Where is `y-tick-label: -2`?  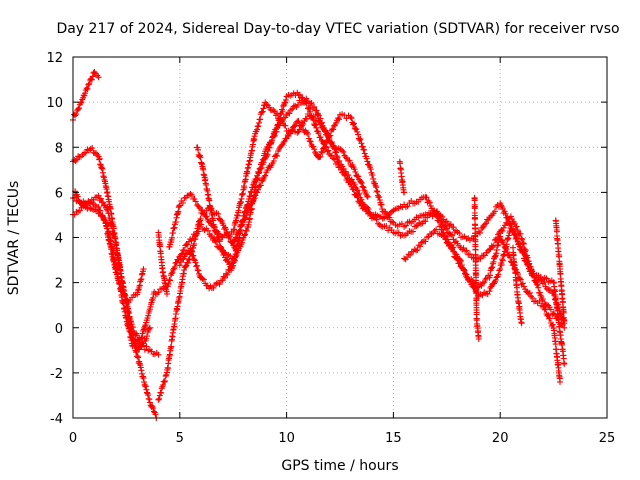 y-tick-label: -2 is located at coordinates (56, 374).